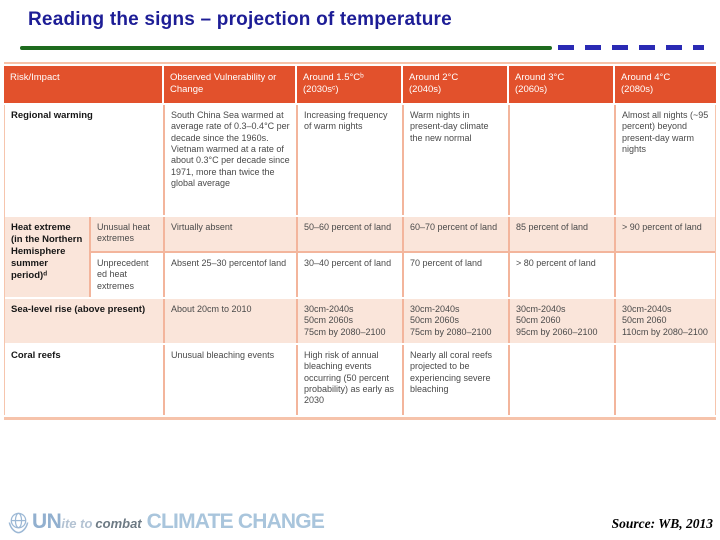  What do you see at coordinates (230, 320) in the screenshot?
I see `cell-sea-level-observed: About 20cm to 2010` at bounding box center [230, 320].